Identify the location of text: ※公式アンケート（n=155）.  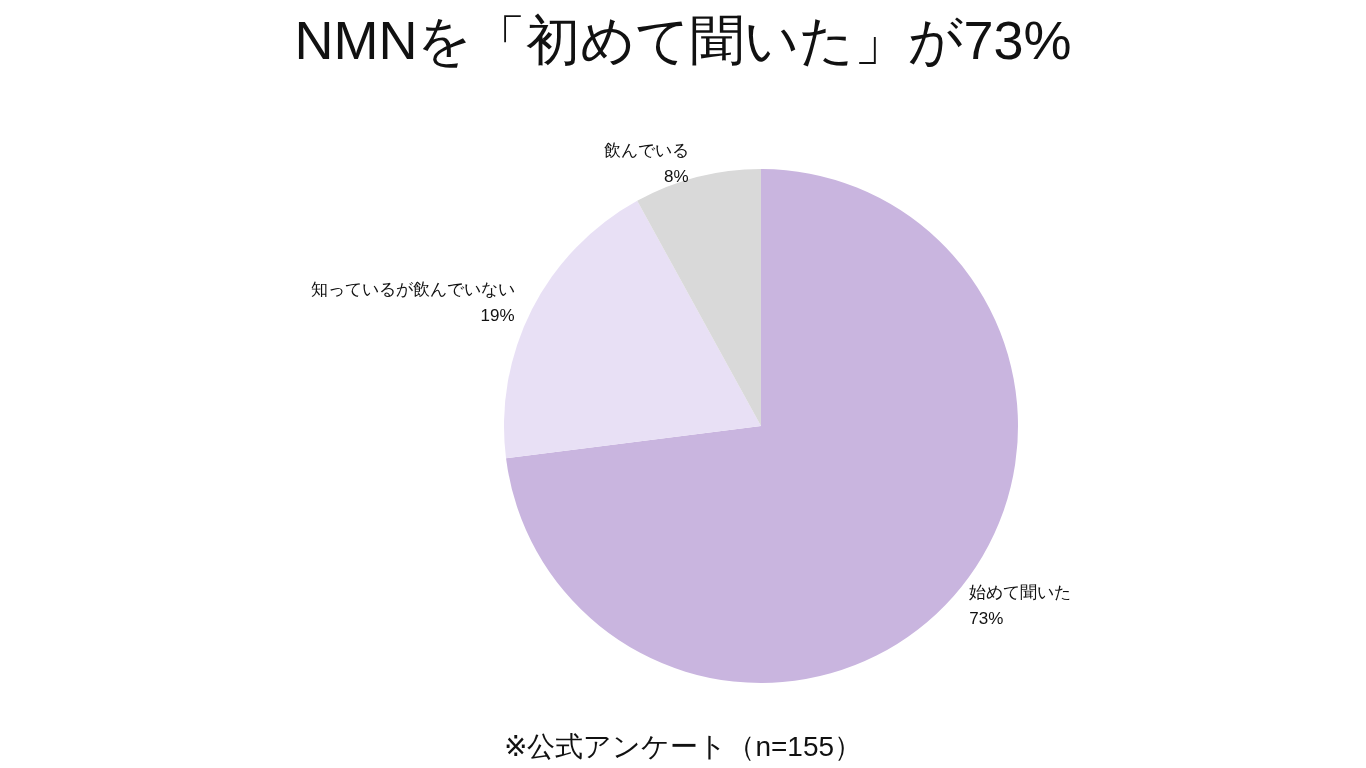
(683, 746).